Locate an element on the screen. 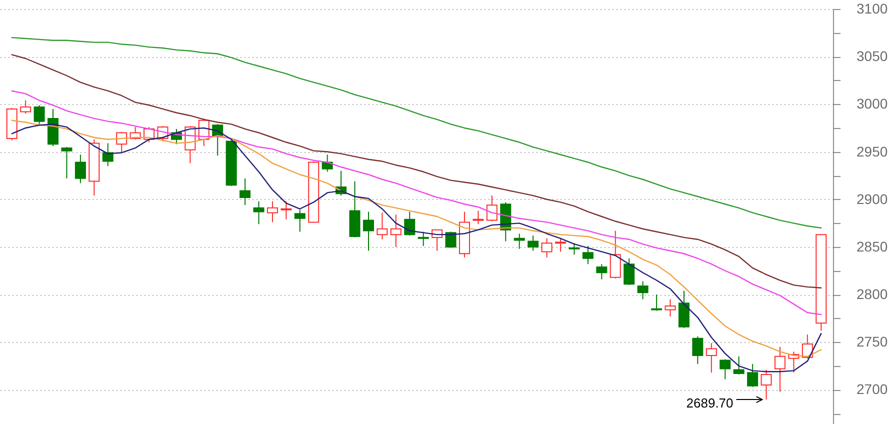 The image size is (889, 424). y-tick-label: 3000 is located at coordinates (872, 104).